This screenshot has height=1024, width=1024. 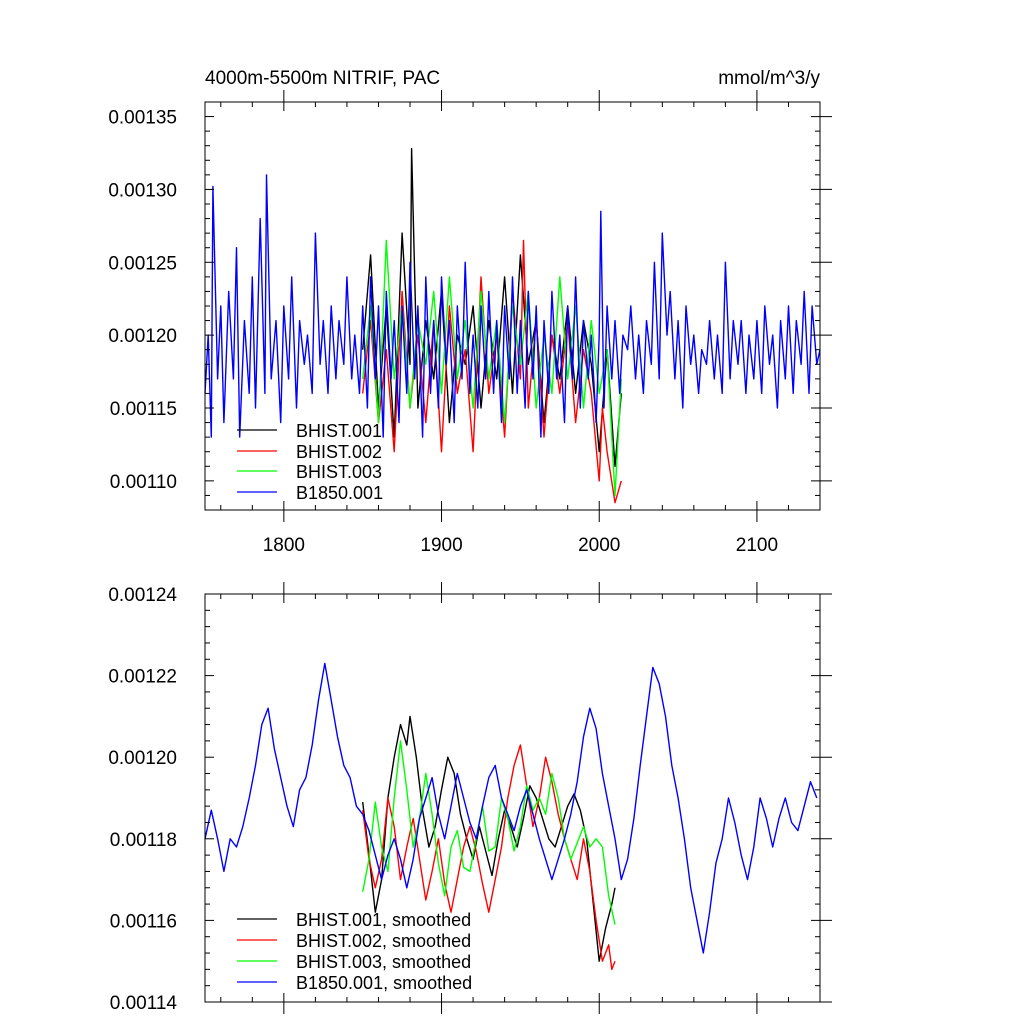 I want to click on series-line-bhist-003-smoothed, so click(x=489, y=832).